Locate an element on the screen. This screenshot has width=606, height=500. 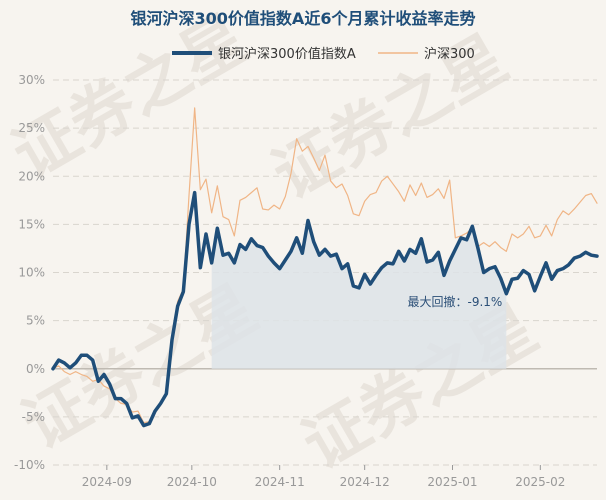
y-tick-label: 10% is located at coordinates (31, 273).